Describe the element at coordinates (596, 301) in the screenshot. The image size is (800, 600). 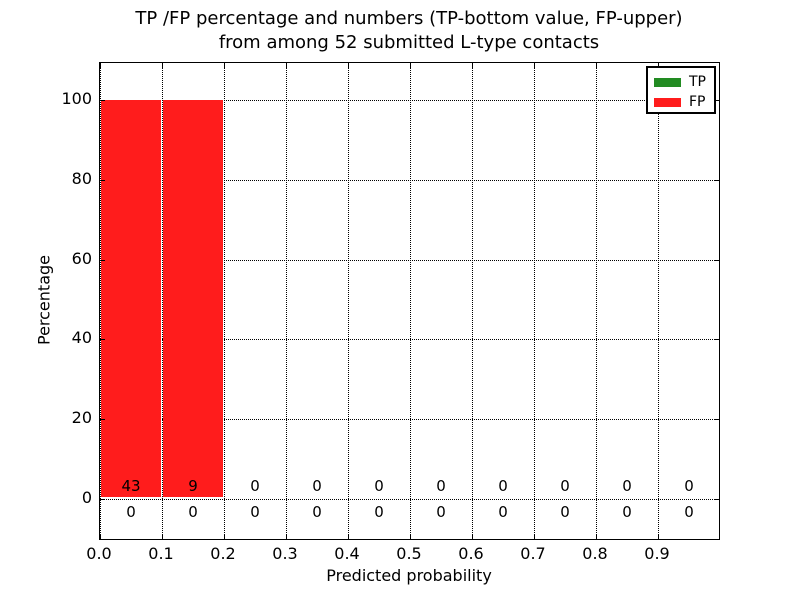
I see `gridline-x-0.8` at that location.